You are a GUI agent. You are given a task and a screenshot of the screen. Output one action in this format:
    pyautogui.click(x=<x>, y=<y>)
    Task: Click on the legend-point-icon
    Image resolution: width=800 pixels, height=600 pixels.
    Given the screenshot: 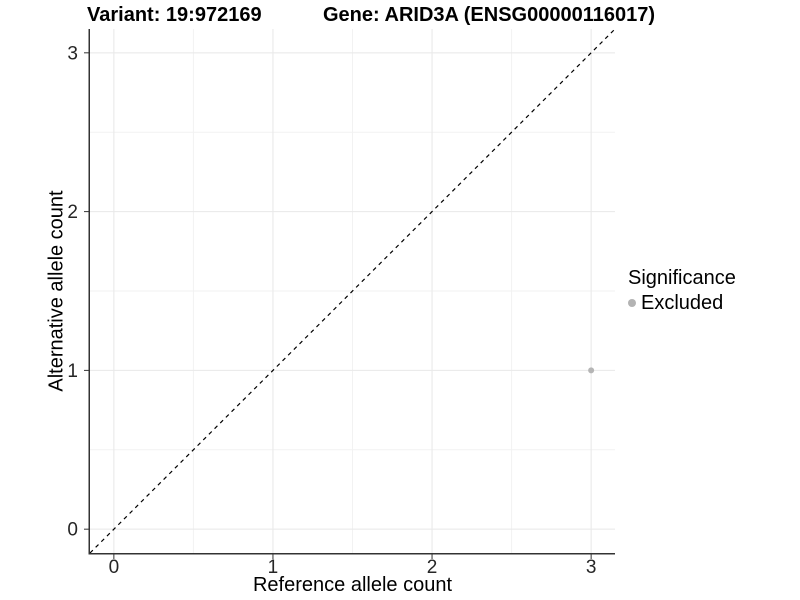 What is the action you would take?
    pyautogui.click(x=632, y=303)
    